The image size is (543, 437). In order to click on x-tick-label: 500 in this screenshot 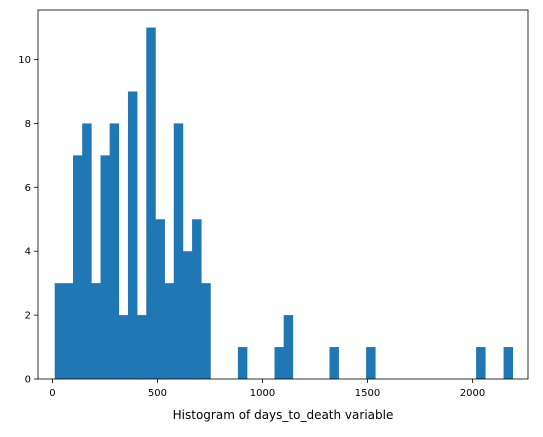, I will do `click(157, 393)`.